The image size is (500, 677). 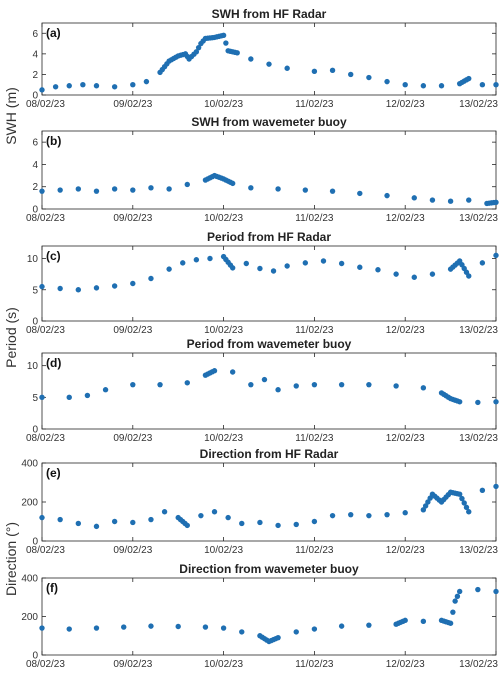 I want to click on y-tick-label: 2, so click(x=35, y=187).